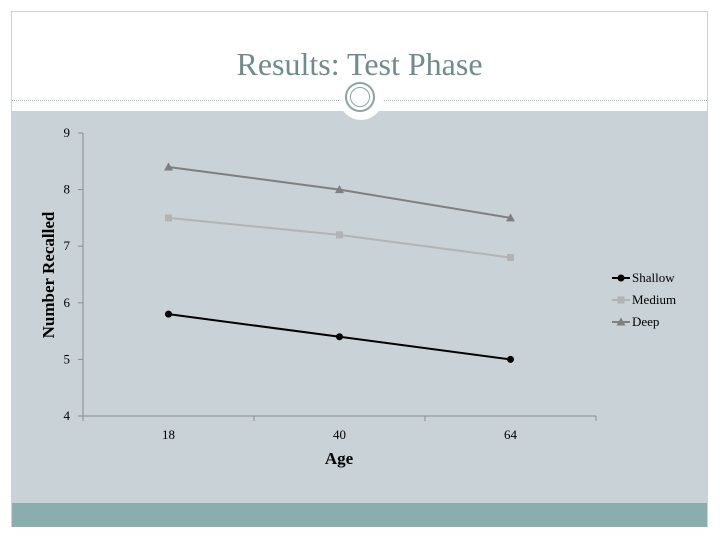 The height and width of the screenshot is (540, 720). What do you see at coordinates (511, 434) in the screenshot?
I see `x-tick-label: 64` at bounding box center [511, 434].